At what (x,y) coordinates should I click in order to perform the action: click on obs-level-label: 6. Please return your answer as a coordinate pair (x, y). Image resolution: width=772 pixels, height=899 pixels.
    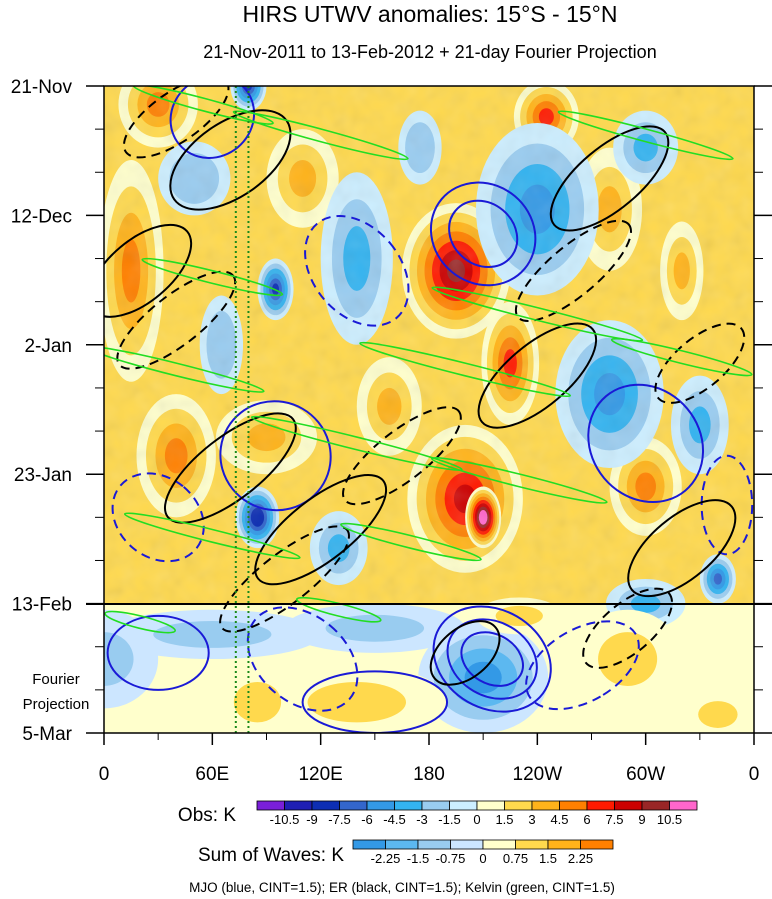
    Looking at the image, I should click on (586, 819).